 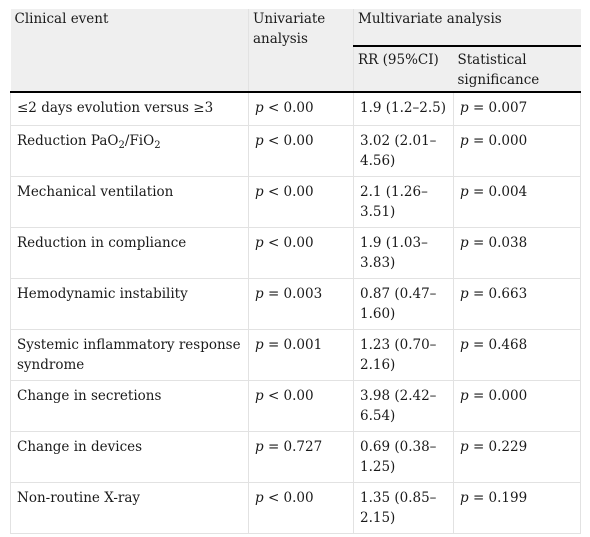 What do you see at coordinates (517, 304) in the screenshot?
I see `significance-cell: p = 0.663` at bounding box center [517, 304].